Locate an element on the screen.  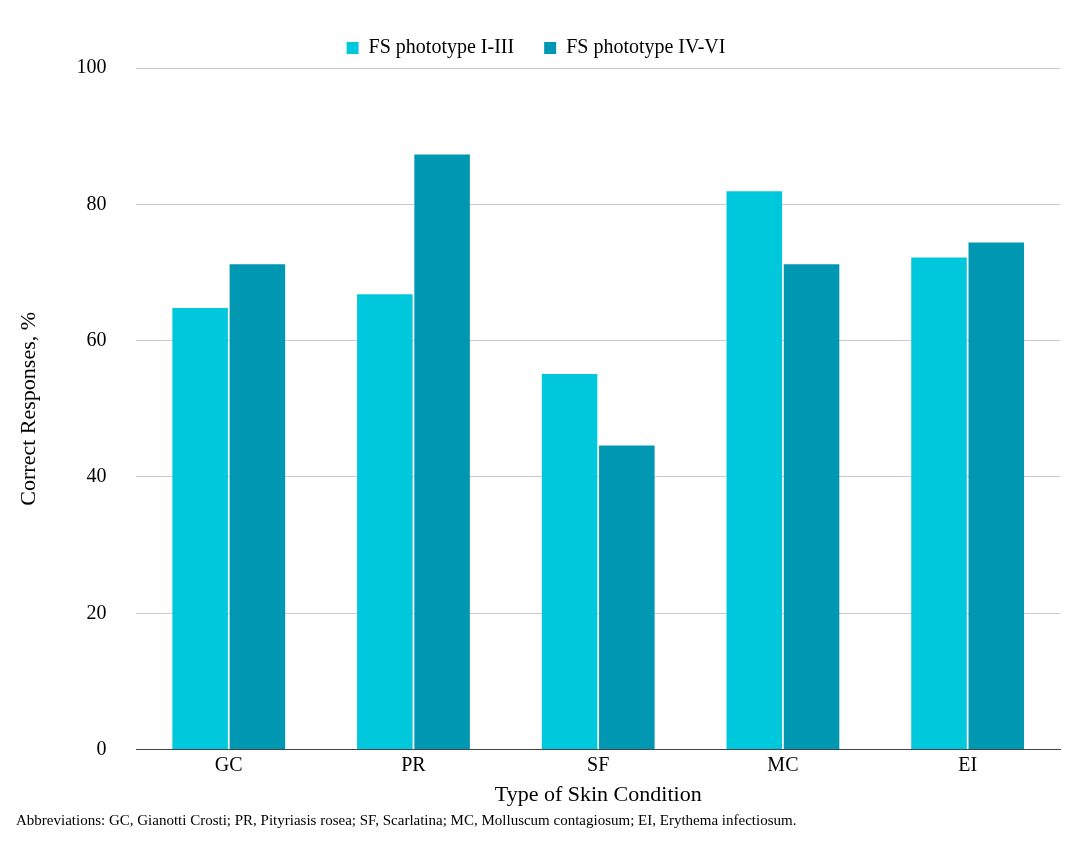
y-tick-label: 60 is located at coordinates (96, 338).